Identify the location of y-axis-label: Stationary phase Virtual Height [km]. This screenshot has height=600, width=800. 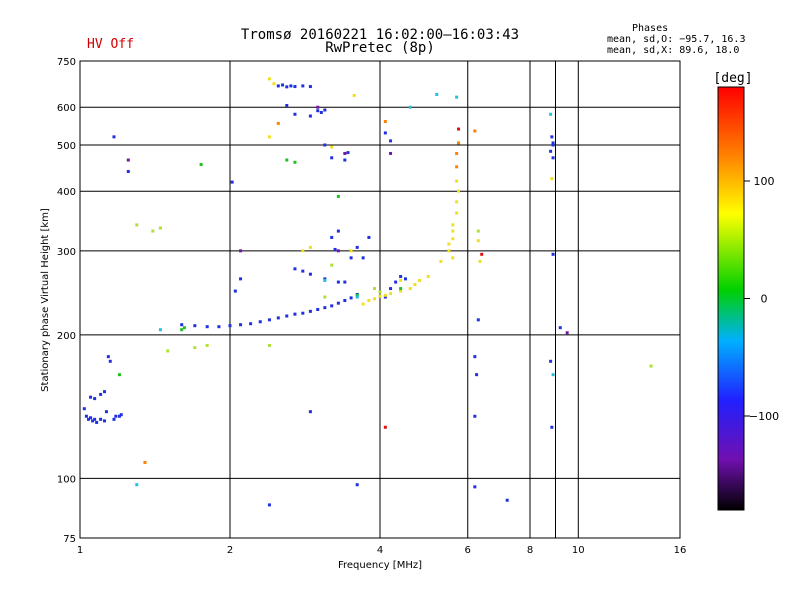
(45, 300).